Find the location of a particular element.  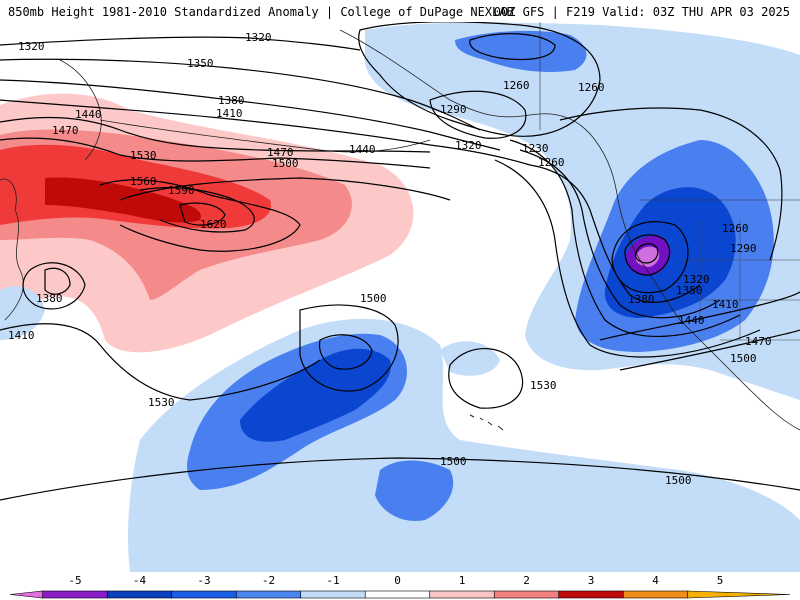

contour-1500-south is located at coordinates (400, 479).